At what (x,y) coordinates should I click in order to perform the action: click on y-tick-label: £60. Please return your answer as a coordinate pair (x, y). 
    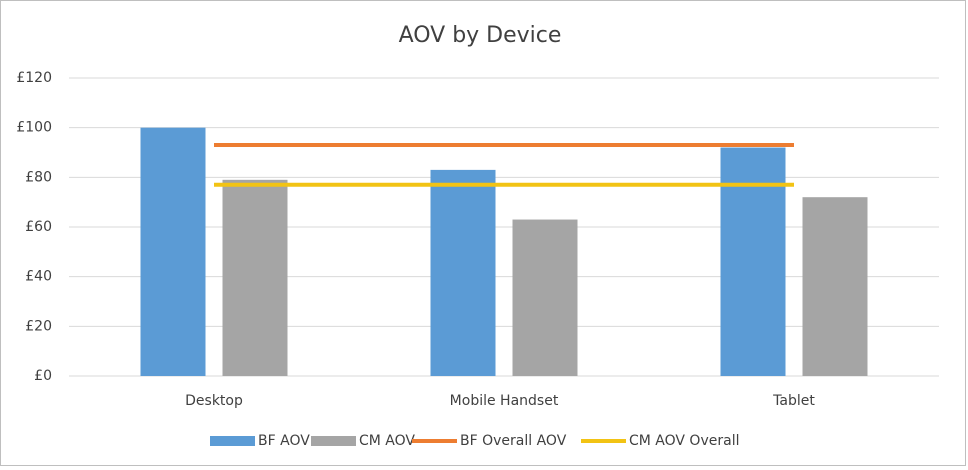
    Looking at the image, I should click on (38, 227).